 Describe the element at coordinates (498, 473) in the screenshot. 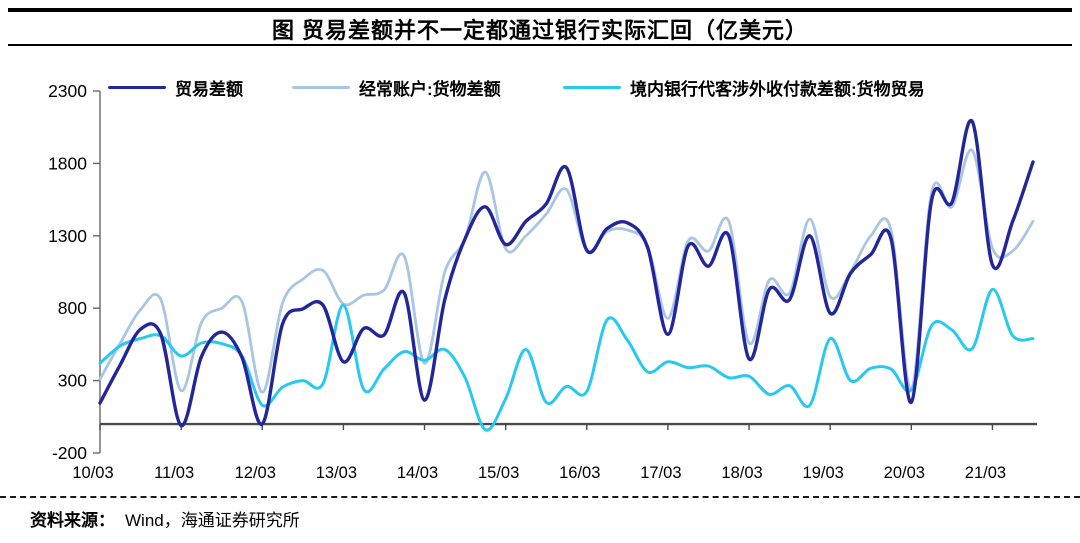

I see `x-axis-tick-label: 15/03` at that location.